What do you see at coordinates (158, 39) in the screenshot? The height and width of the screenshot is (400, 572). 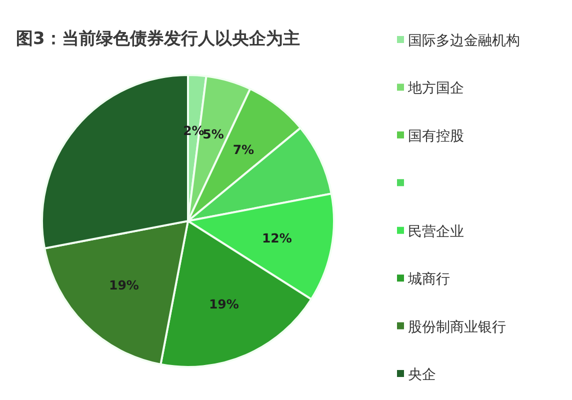 I see `title: 图3：当前绿色债券发行人以央企为主` at bounding box center [158, 39].